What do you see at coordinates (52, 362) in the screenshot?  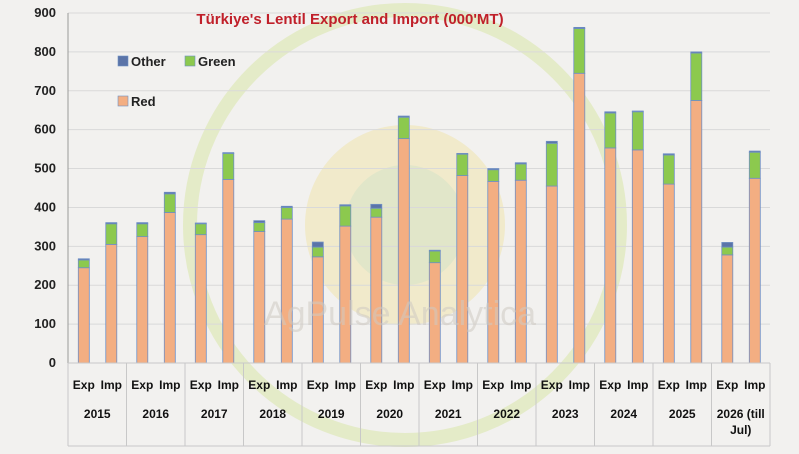 I see `y-tick-label: 0` at bounding box center [52, 362].